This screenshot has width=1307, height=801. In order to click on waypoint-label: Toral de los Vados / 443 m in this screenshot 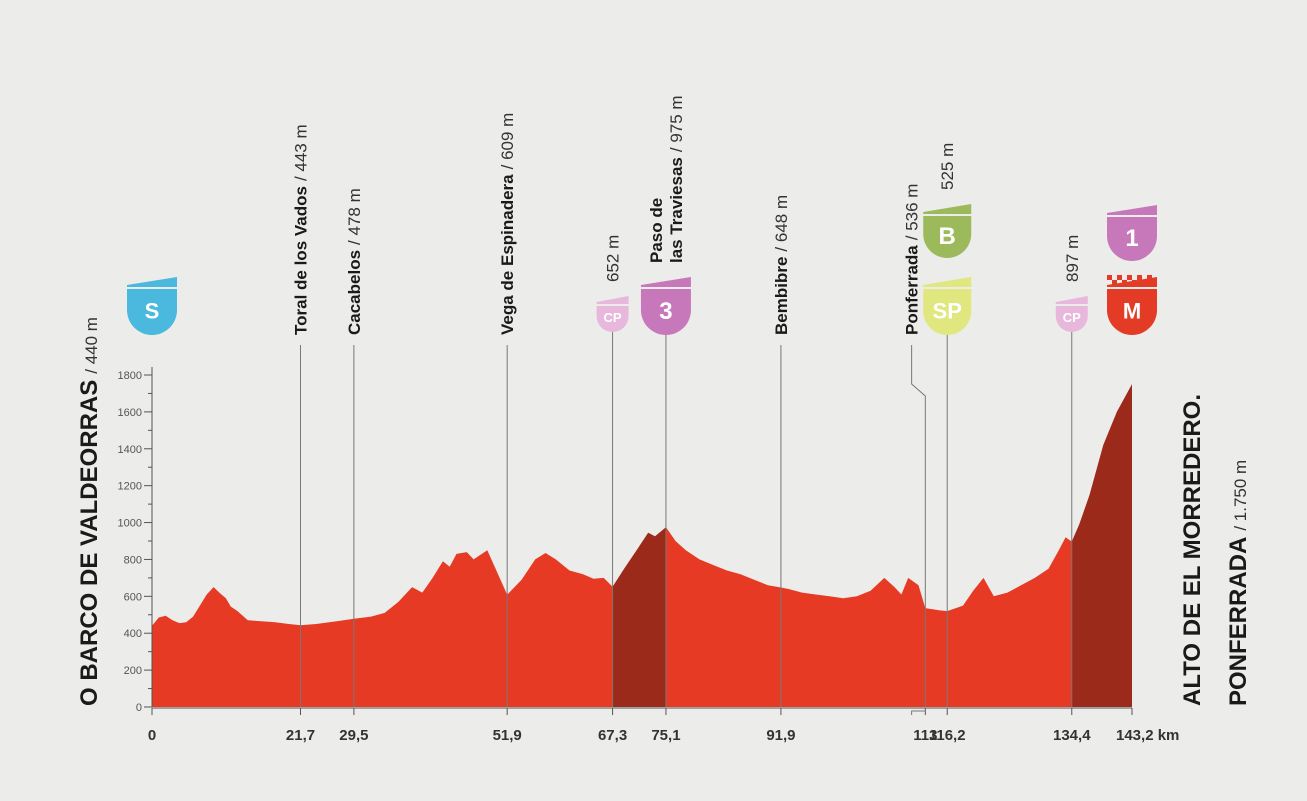, I will do `click(301, 229)`.